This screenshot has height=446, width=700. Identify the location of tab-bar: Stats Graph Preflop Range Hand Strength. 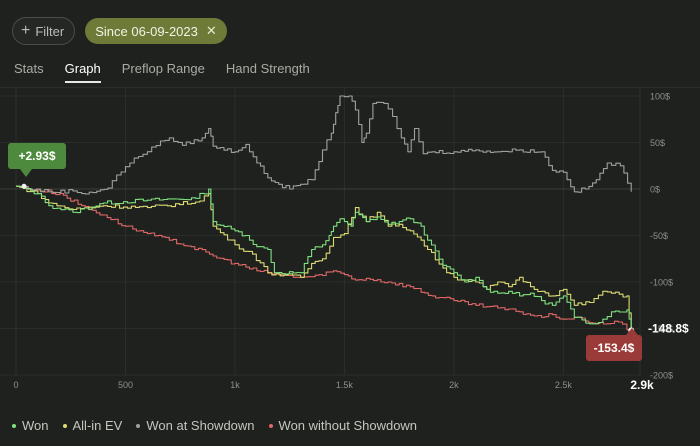
(172, 72).